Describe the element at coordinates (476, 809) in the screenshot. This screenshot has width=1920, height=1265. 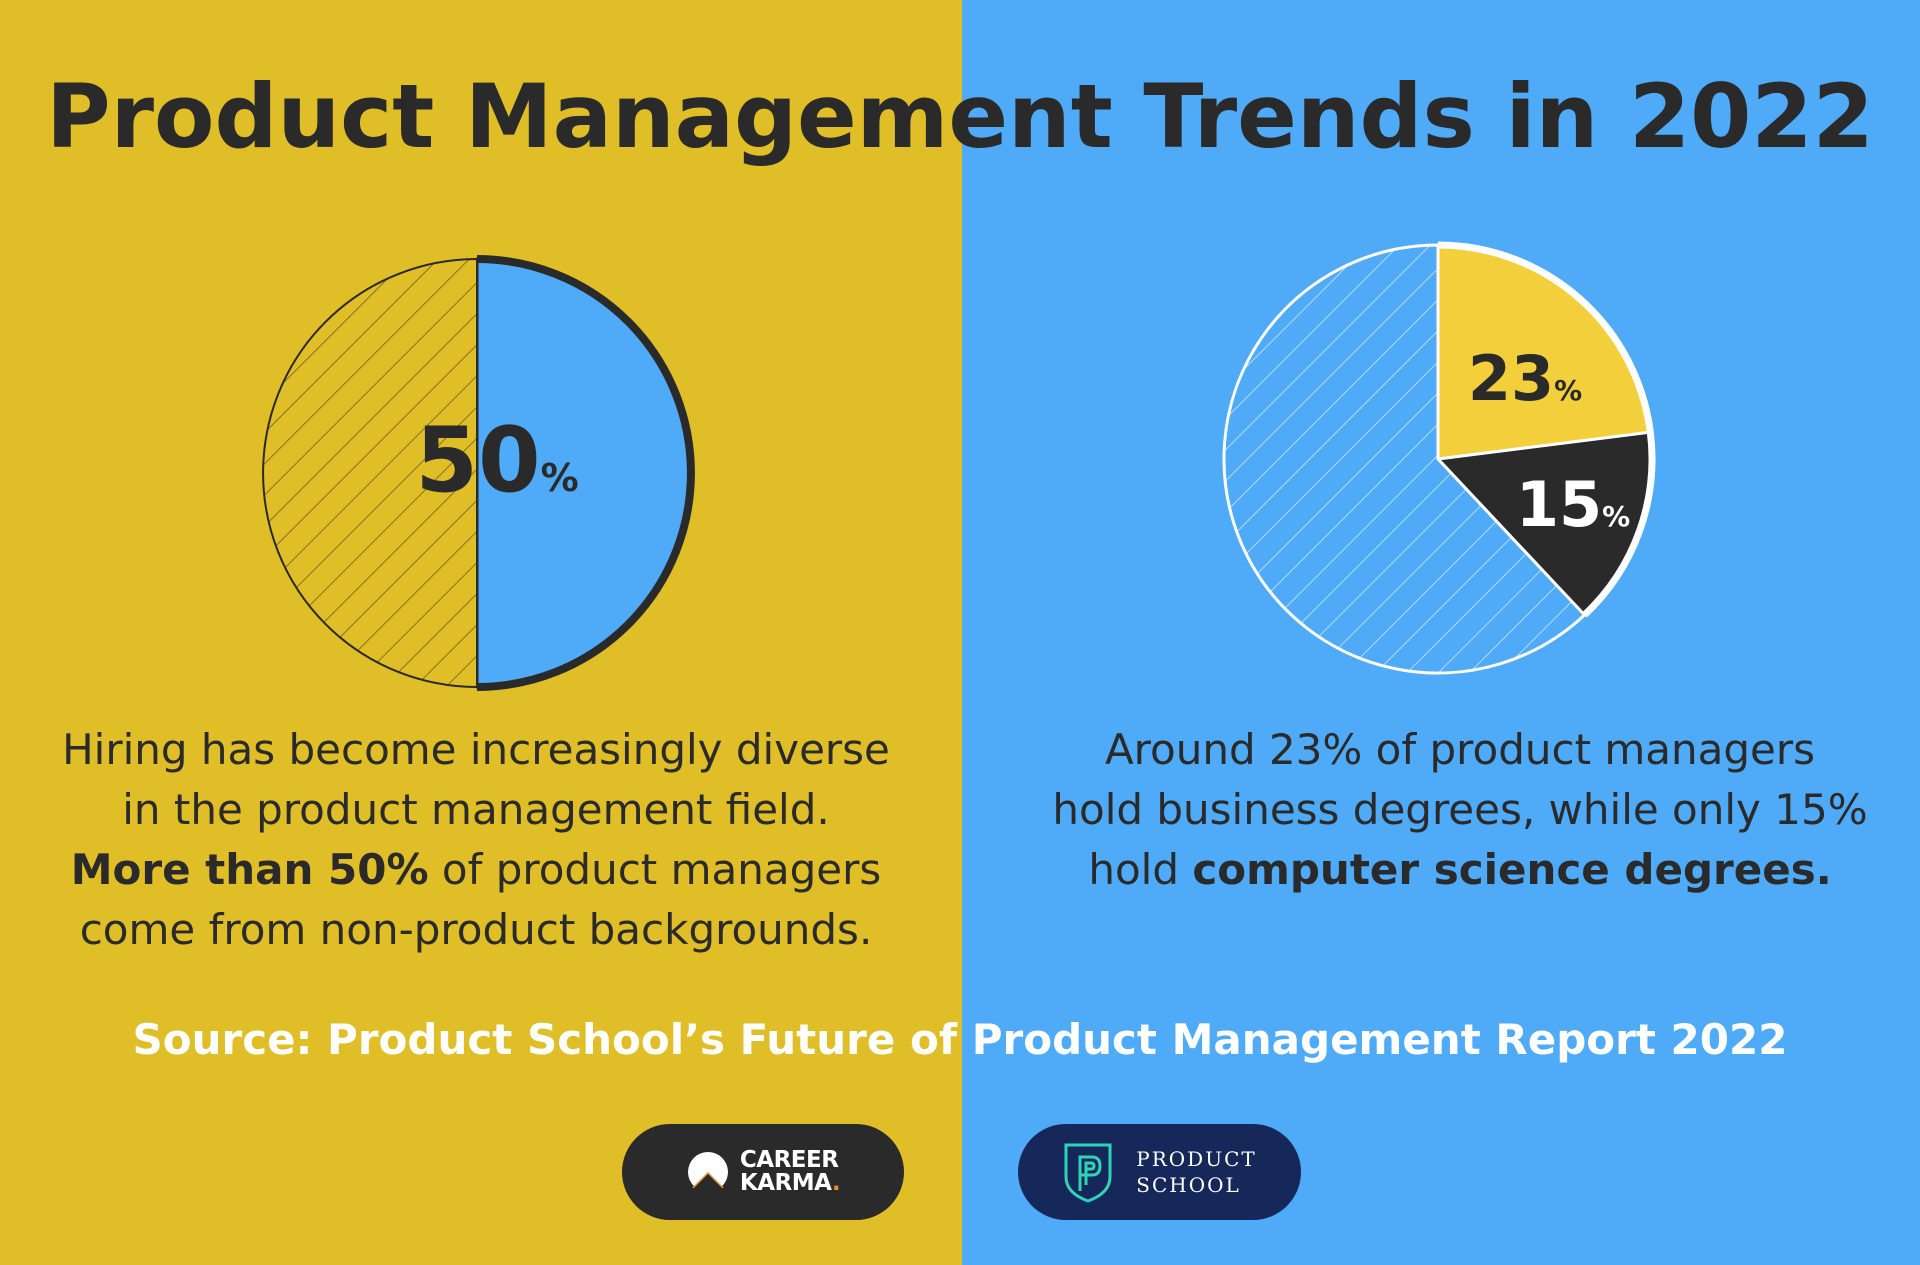
I see `left-caption-line-2: in the product management field.` at that location.